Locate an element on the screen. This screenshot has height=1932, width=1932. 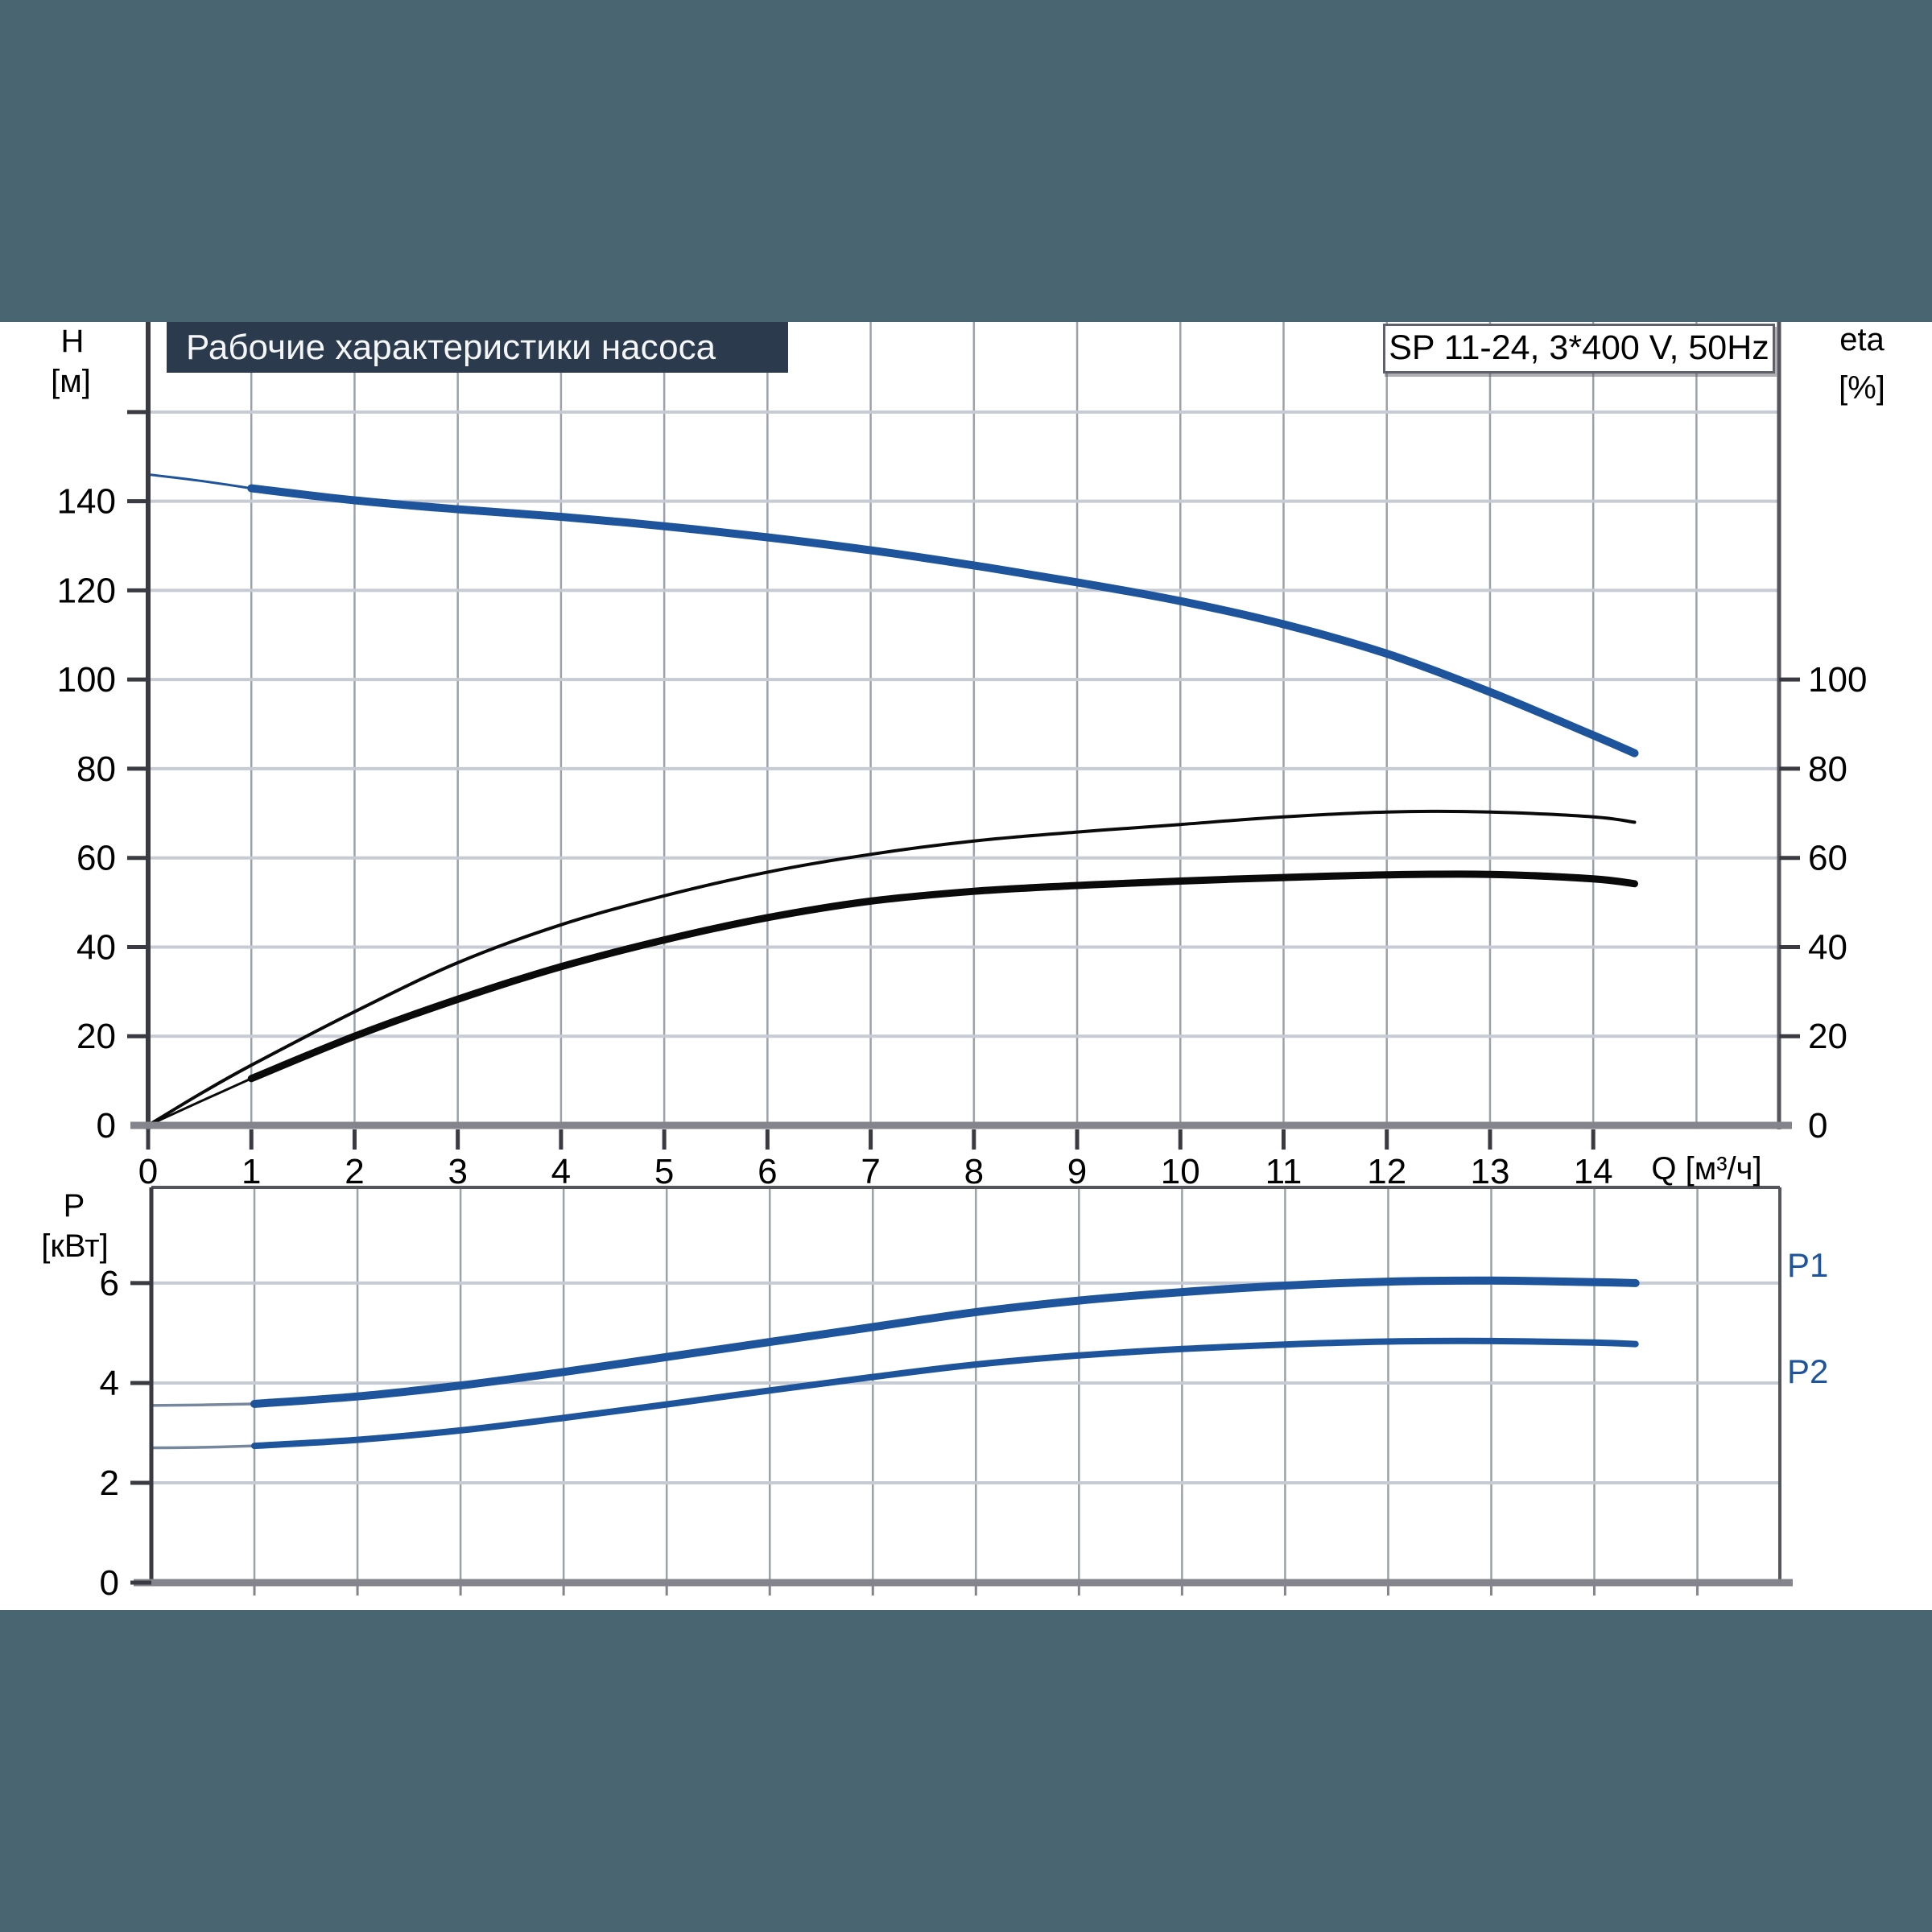
eta-axis-unit: [%] is located at coordinates (1862, 388).